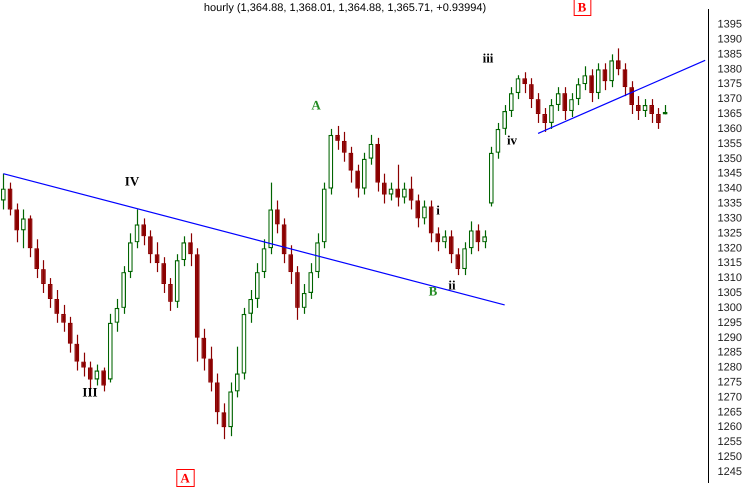 The height and width of the screenshot is (492, 749). Describe the element at coordinates (345, 8) in the screenshot. I see `chart-title: hourly (1,364.88, 1,368.01, 1,364.88, 1,365.71, +0.93994)` at that location.